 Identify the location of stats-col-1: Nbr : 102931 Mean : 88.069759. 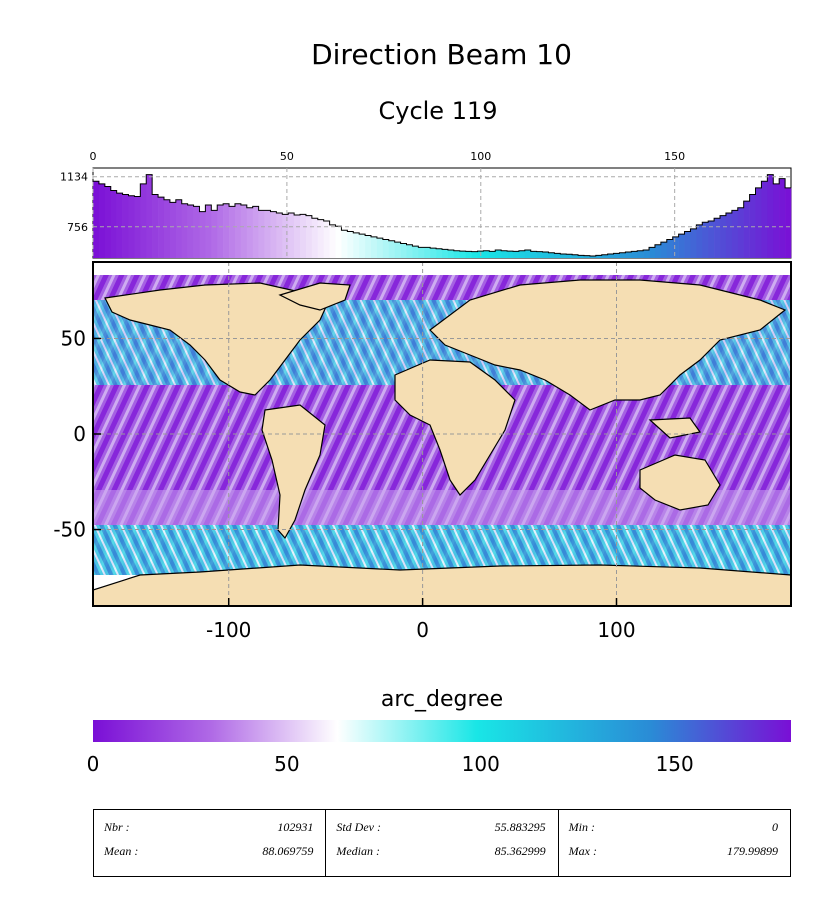
(210, 843).